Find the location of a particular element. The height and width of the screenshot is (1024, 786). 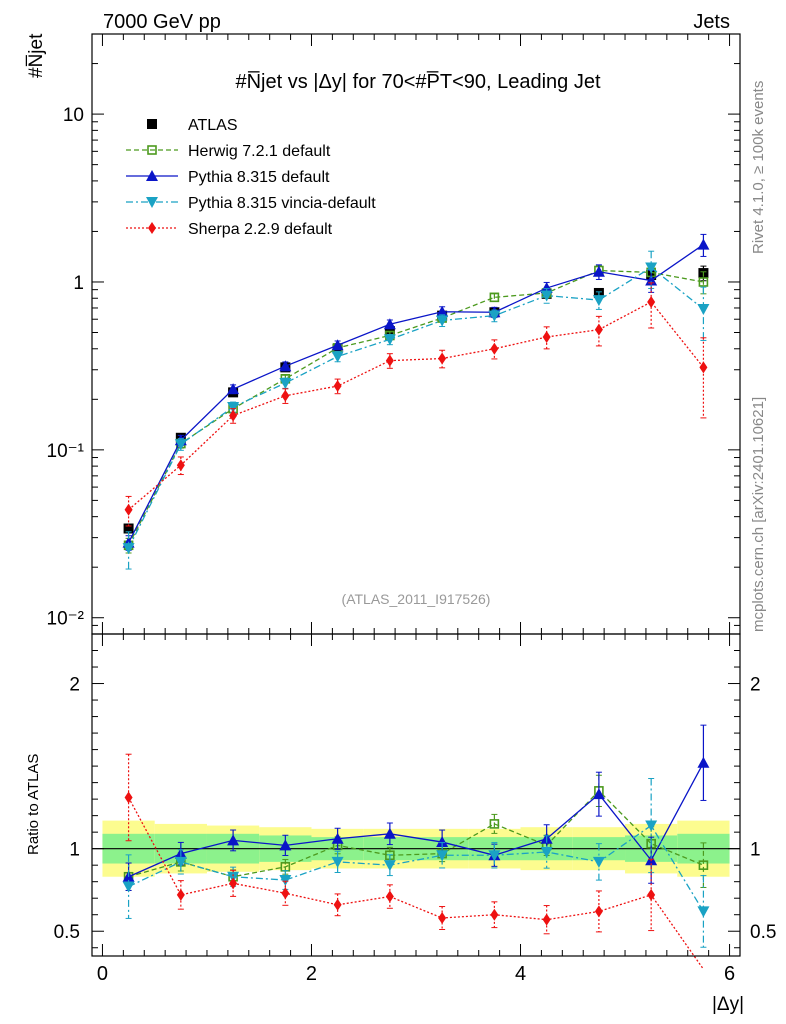

x-tick-label: 0 is located at coordinates (102, 974).